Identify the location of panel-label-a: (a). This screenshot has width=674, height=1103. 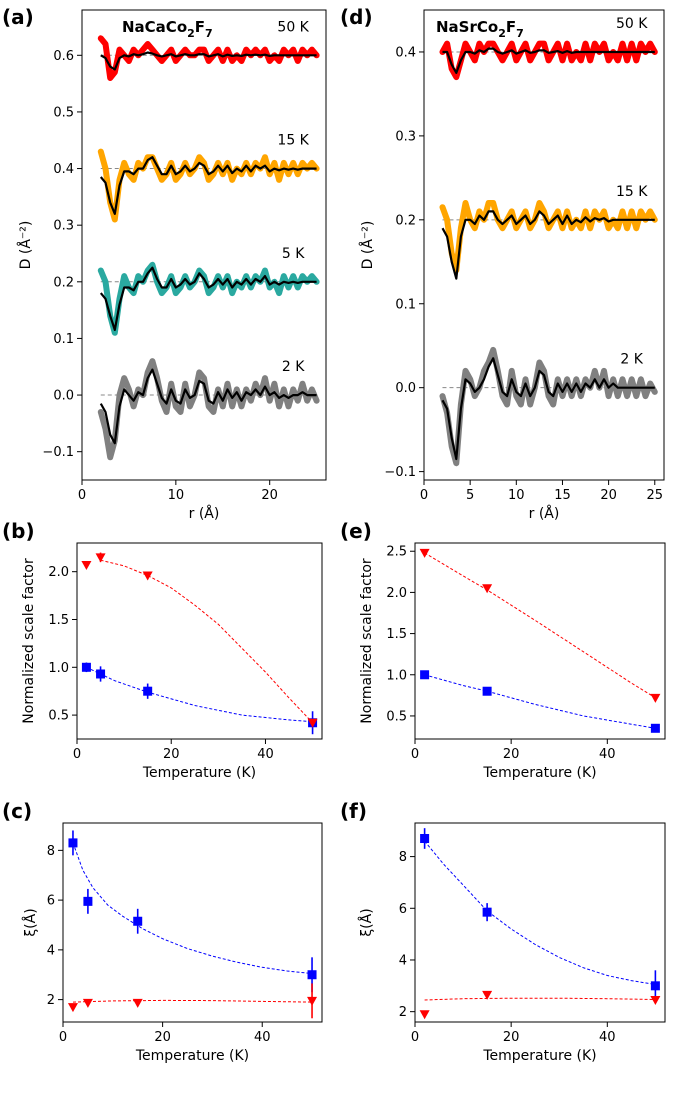
(18, 17).